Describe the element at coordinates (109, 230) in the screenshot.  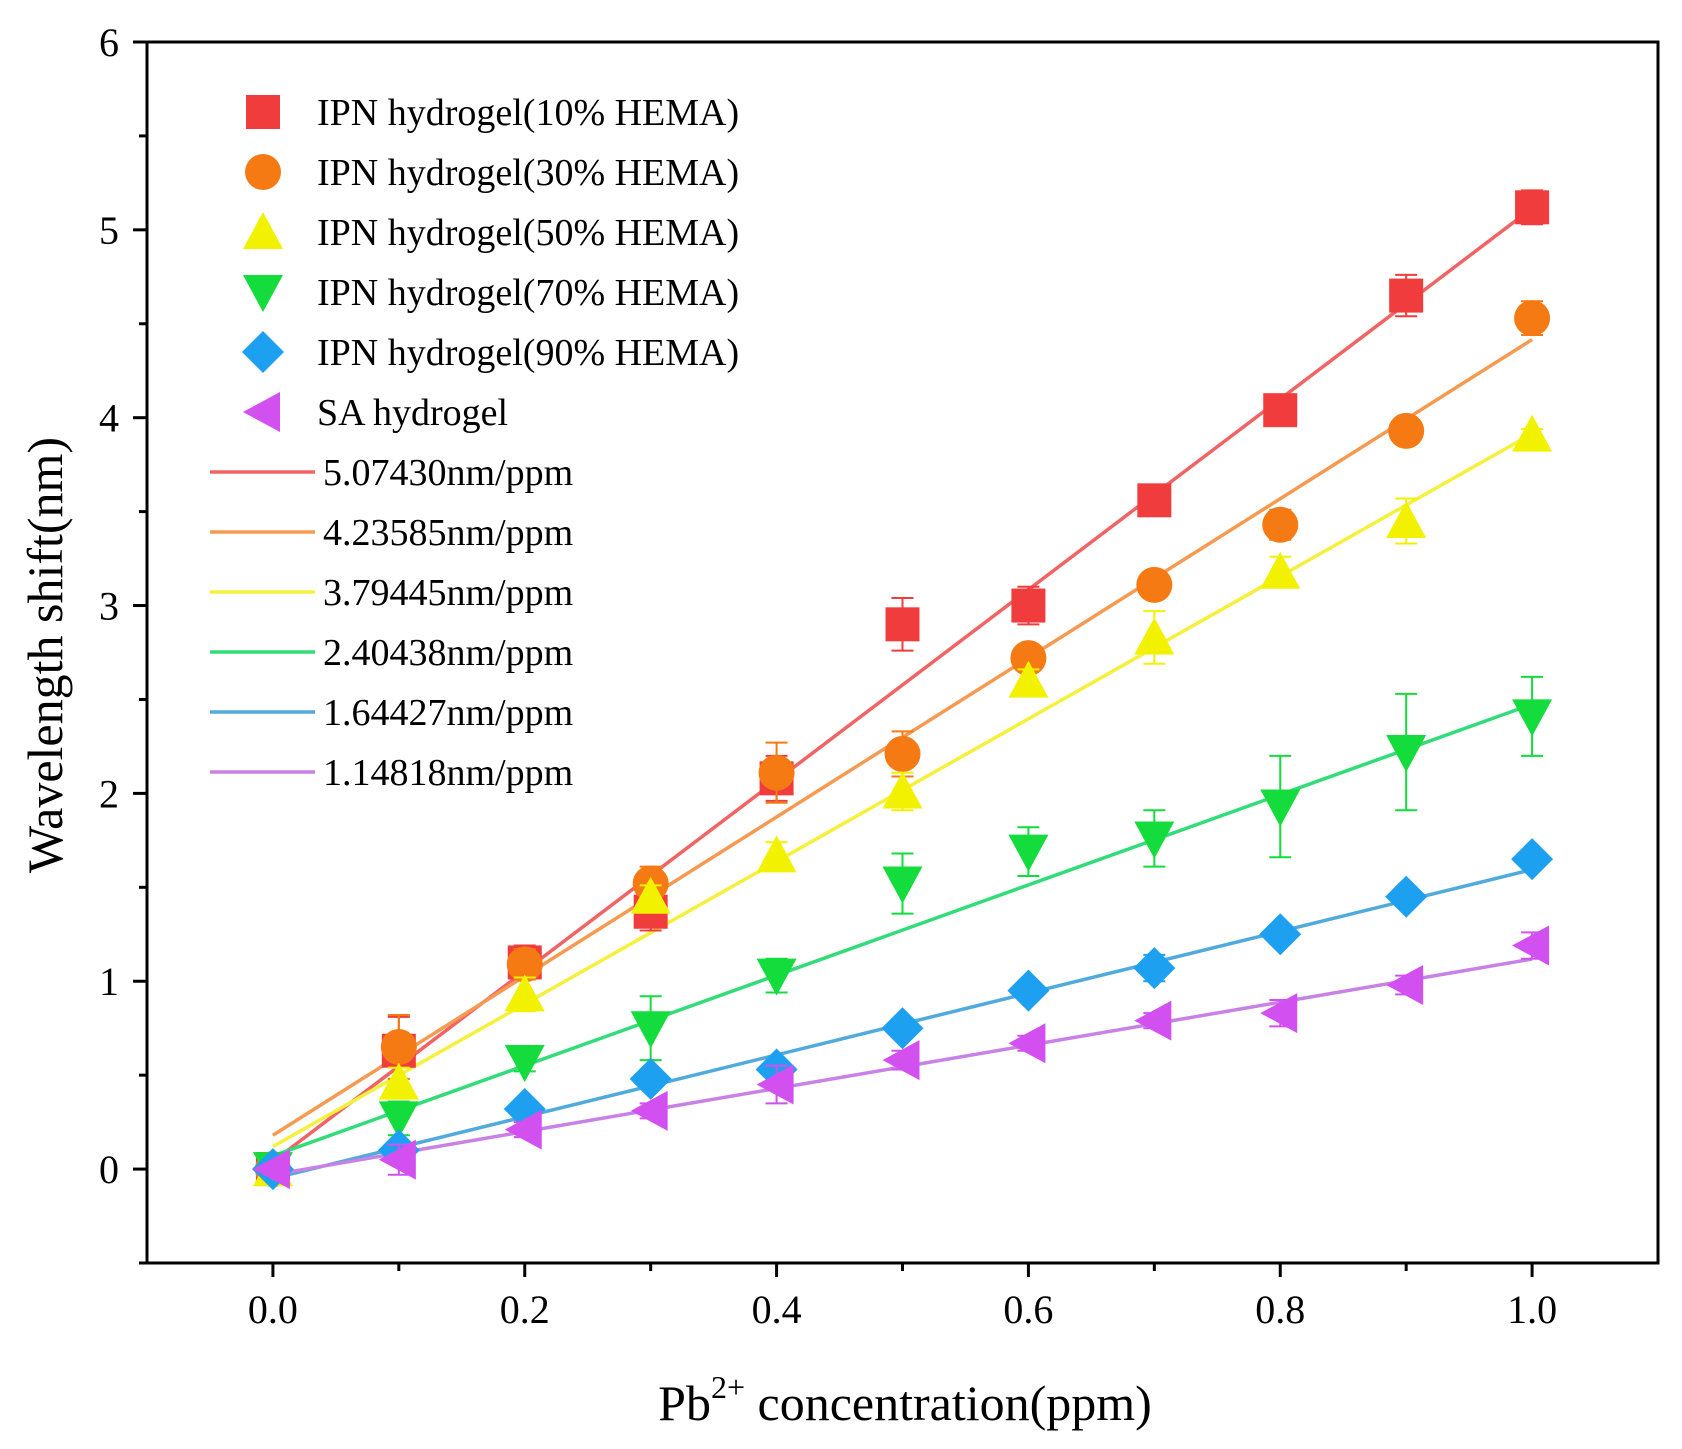
I see `y-tick-label: 5` at that location.